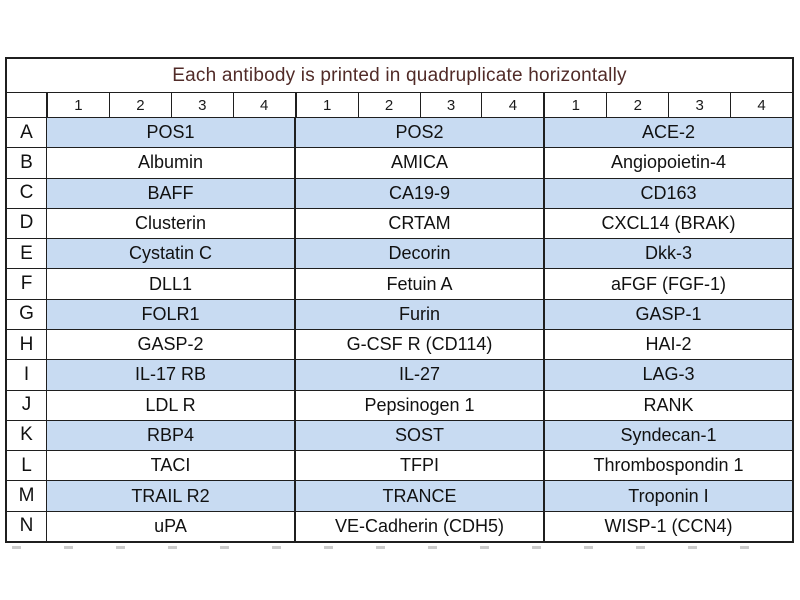  What do you see at coordinates (170, 254) in the screenshot?
I see `antibody-cell: Cystatin C` at bounding box center [170, 254].